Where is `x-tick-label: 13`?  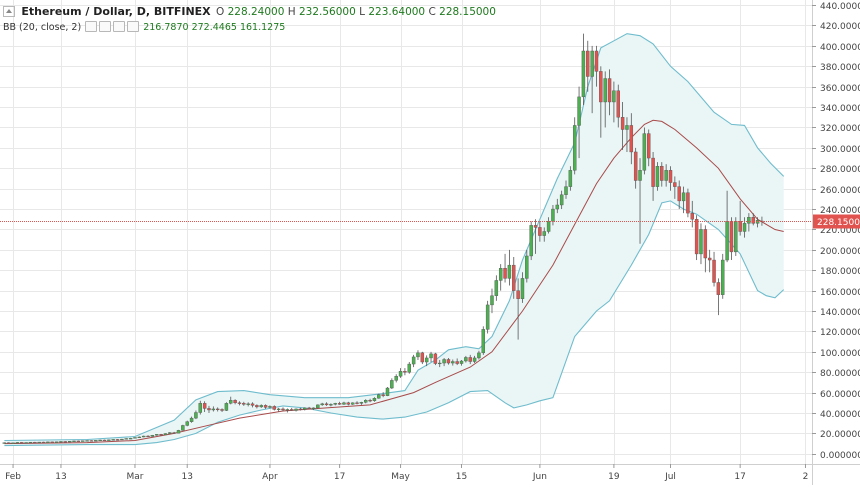 x-tick-label: 13 is located at coordinates (60, 477).